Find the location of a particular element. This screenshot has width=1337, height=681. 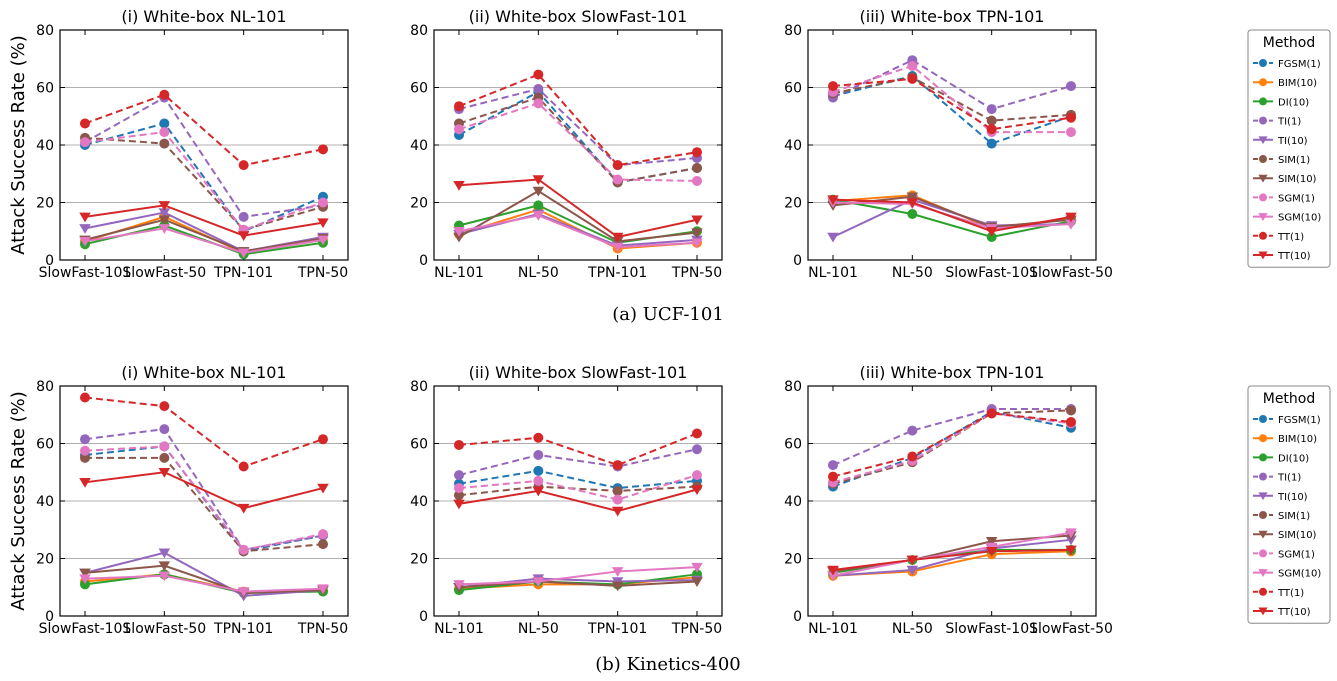

legend-item-tt-10: TT(10) is located at coordinates (1282, 612).